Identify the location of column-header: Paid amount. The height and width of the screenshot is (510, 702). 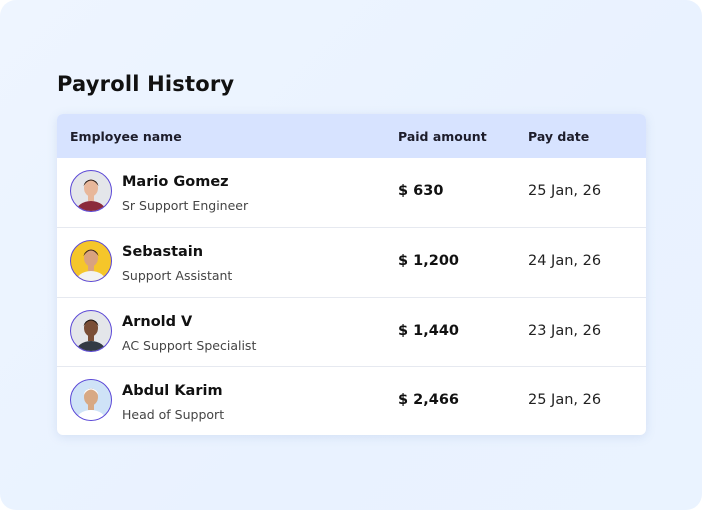
(442, 136).